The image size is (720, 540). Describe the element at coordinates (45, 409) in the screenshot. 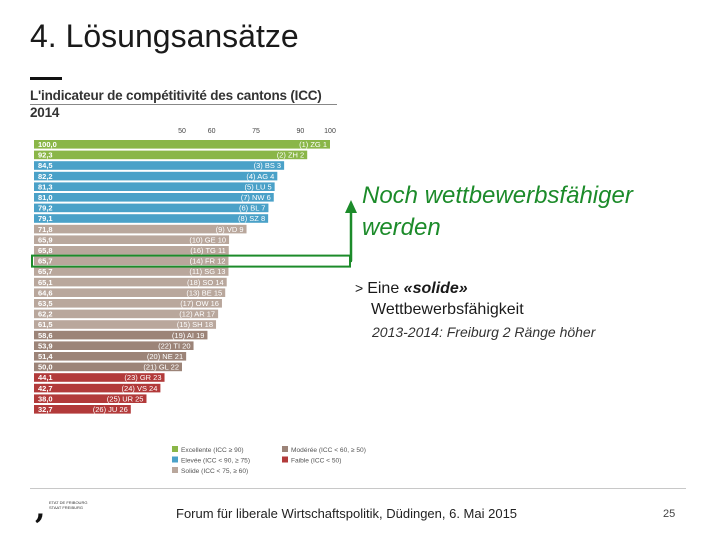

I see `bar-value-label: 32,7` at that location.